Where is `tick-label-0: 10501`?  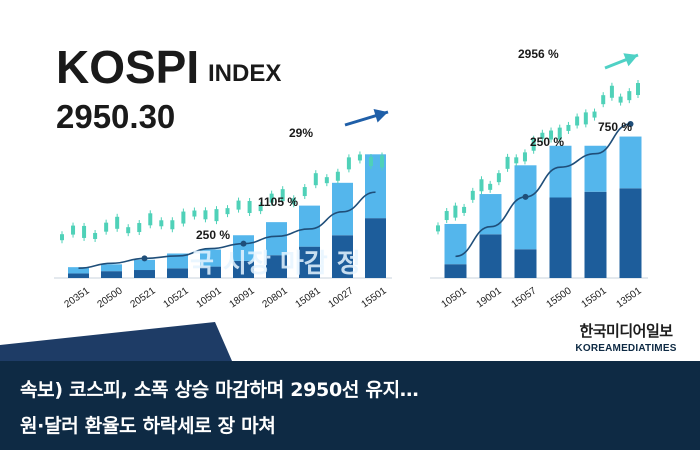
tick-label-0: 10501 is located at coordinates (454, 297).